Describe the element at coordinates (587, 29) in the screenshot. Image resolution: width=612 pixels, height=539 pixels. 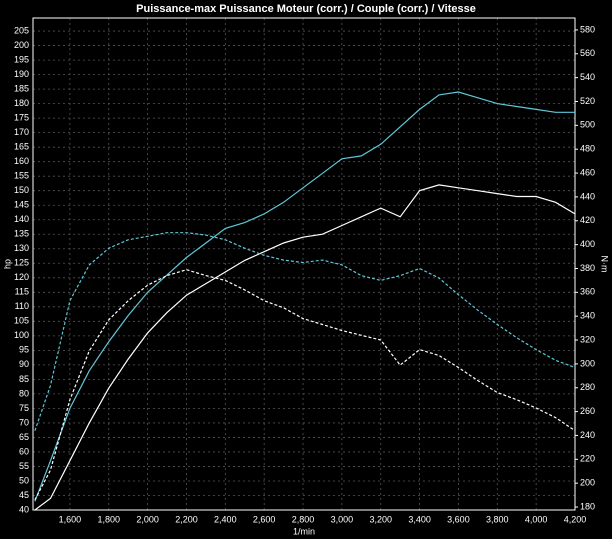
I see `y2-tick-label: 580` at that location.